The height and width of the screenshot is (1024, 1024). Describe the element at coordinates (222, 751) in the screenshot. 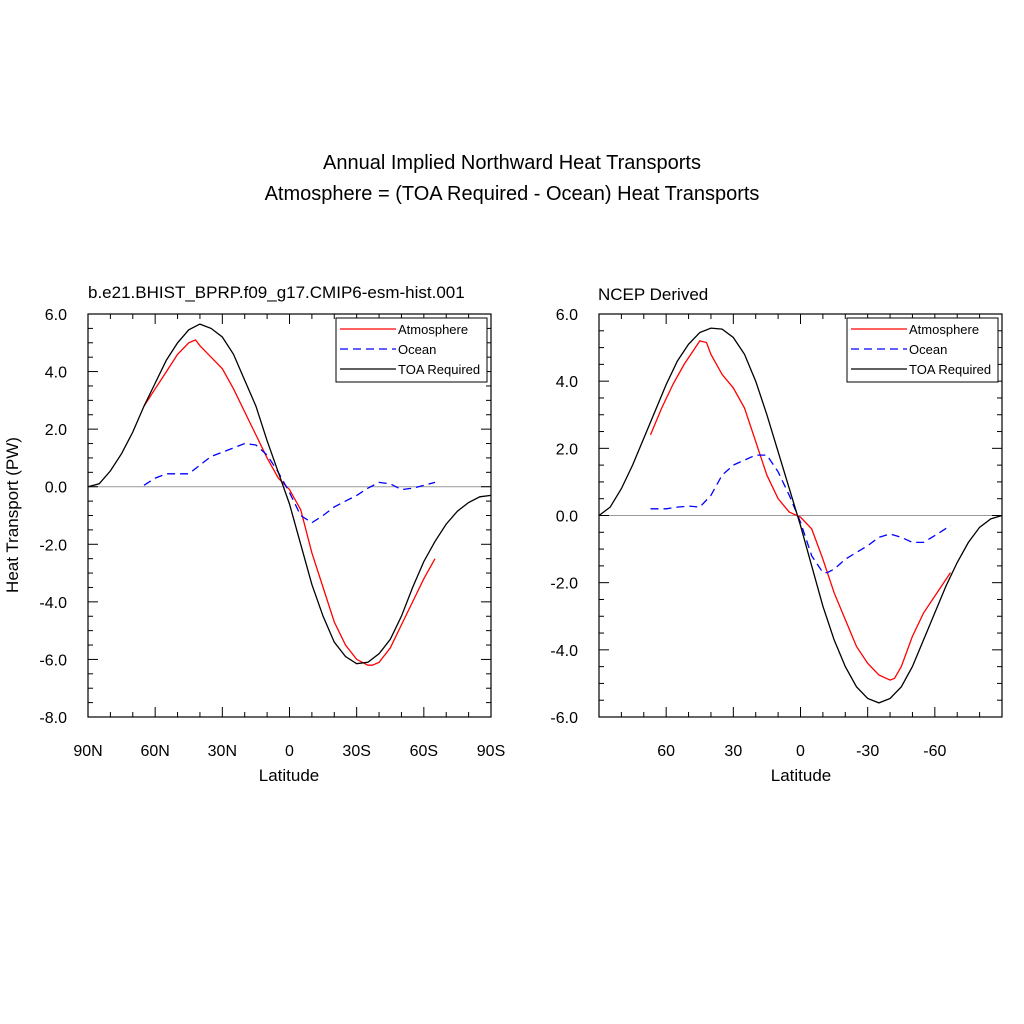

I see `x-tick-label: 30N` at that location.